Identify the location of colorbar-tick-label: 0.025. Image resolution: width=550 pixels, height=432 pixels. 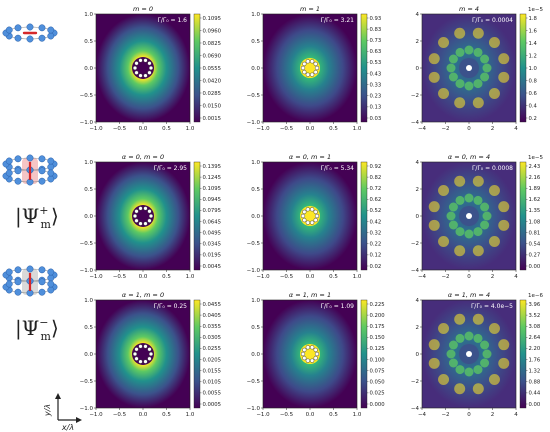
(377, 394).